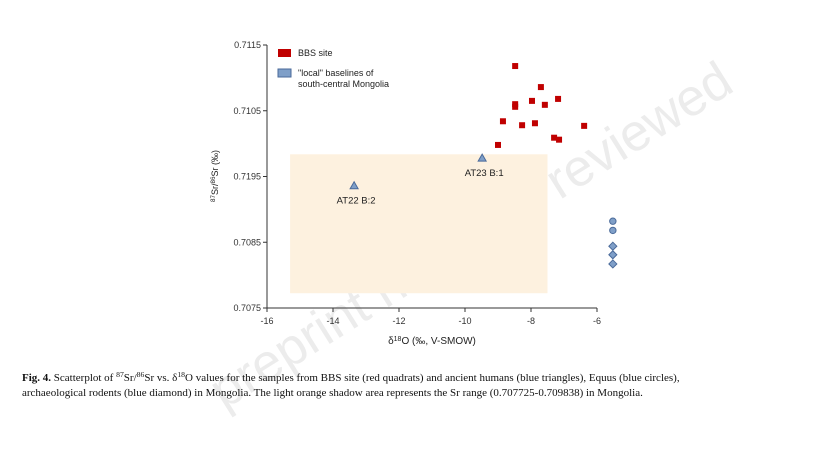 The width and height of the screenshot is (828, 471). What do you see at coordinates (597, 321) in the screenshot?
I see `x-tick-label: -6` at bounding box center [597, 321].